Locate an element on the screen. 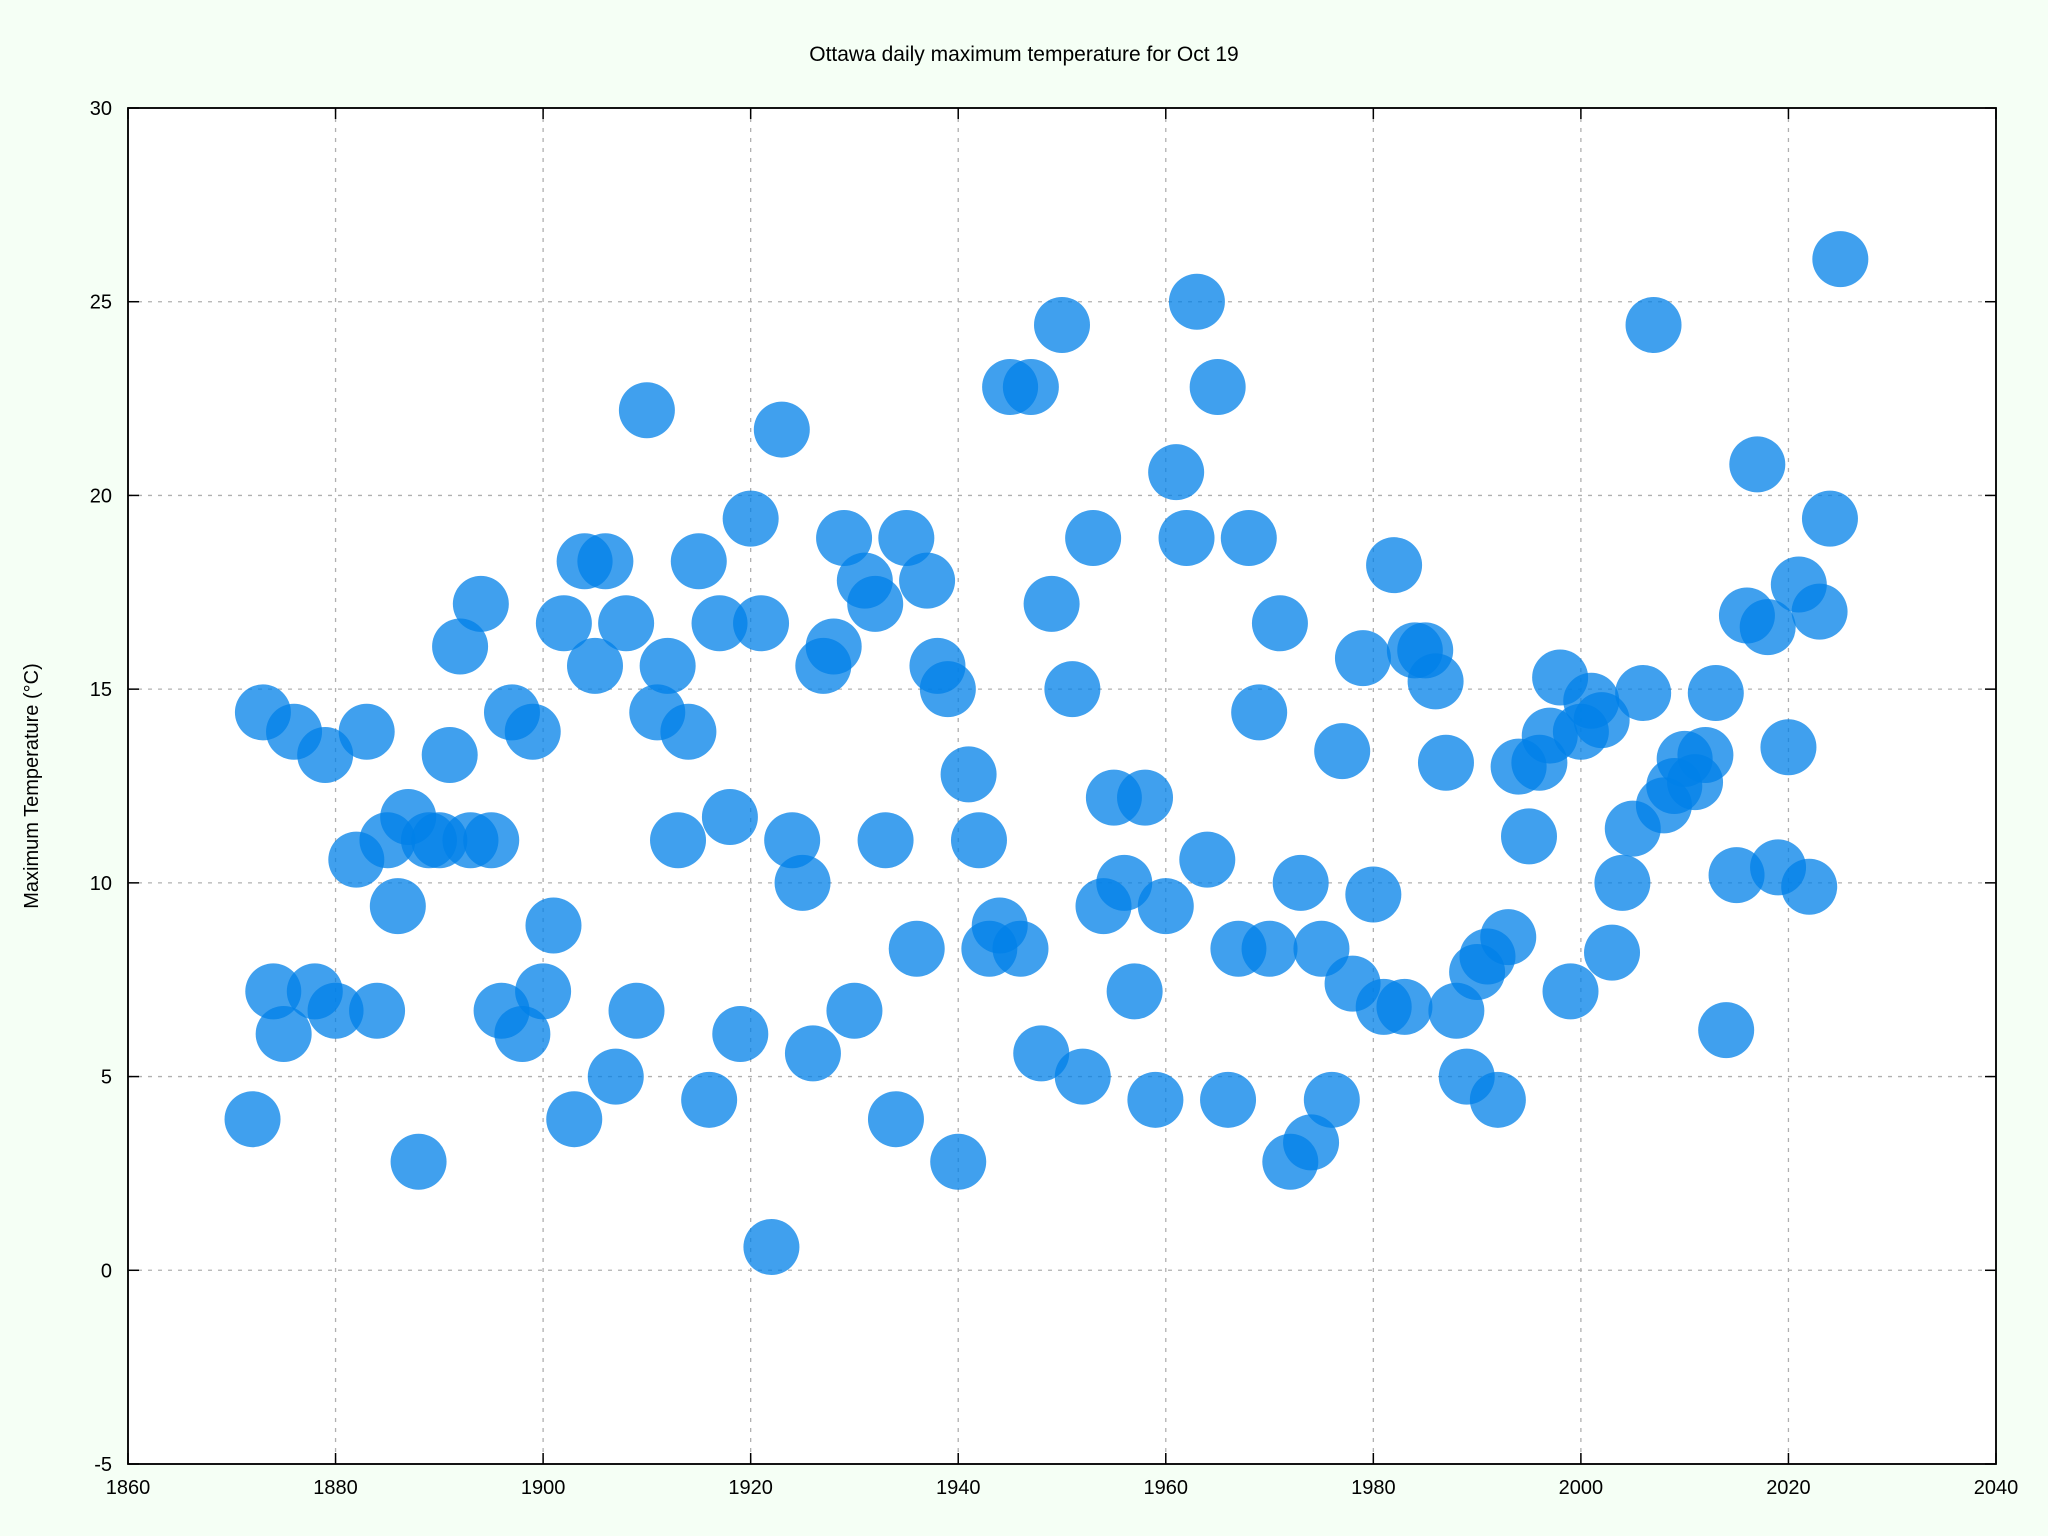 The height and width of the screenshot is (1536, 2048). x-tick-label: 2000 is located at coordinates (1581, 1488).